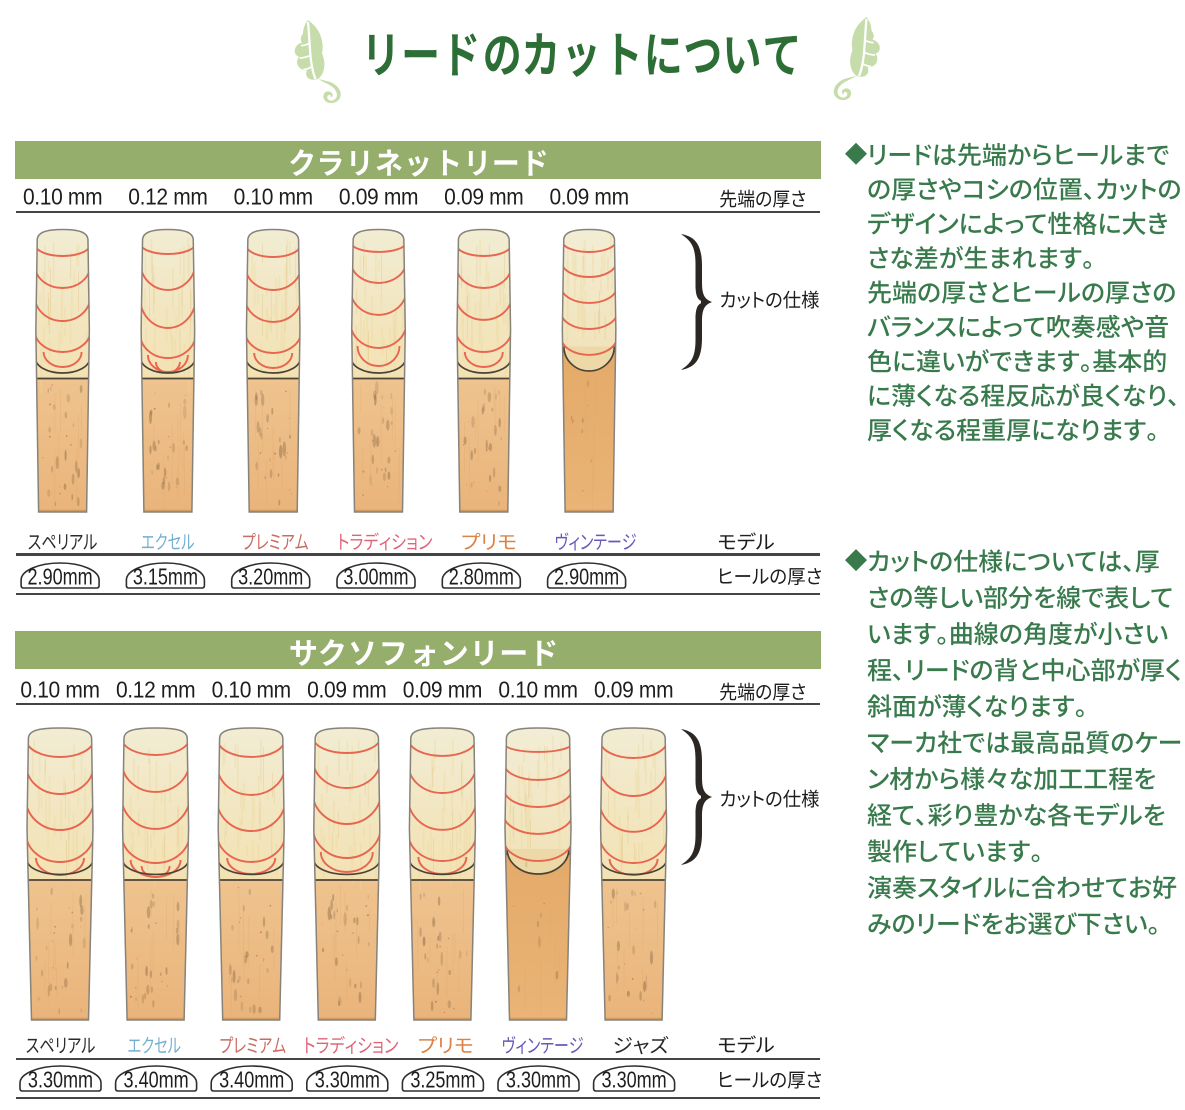 This screenshot has width=1185, height=1110. Describe the element at coordinates (375, 578) in the screenshot. I see `svg-text: 3.00mm` at that location.